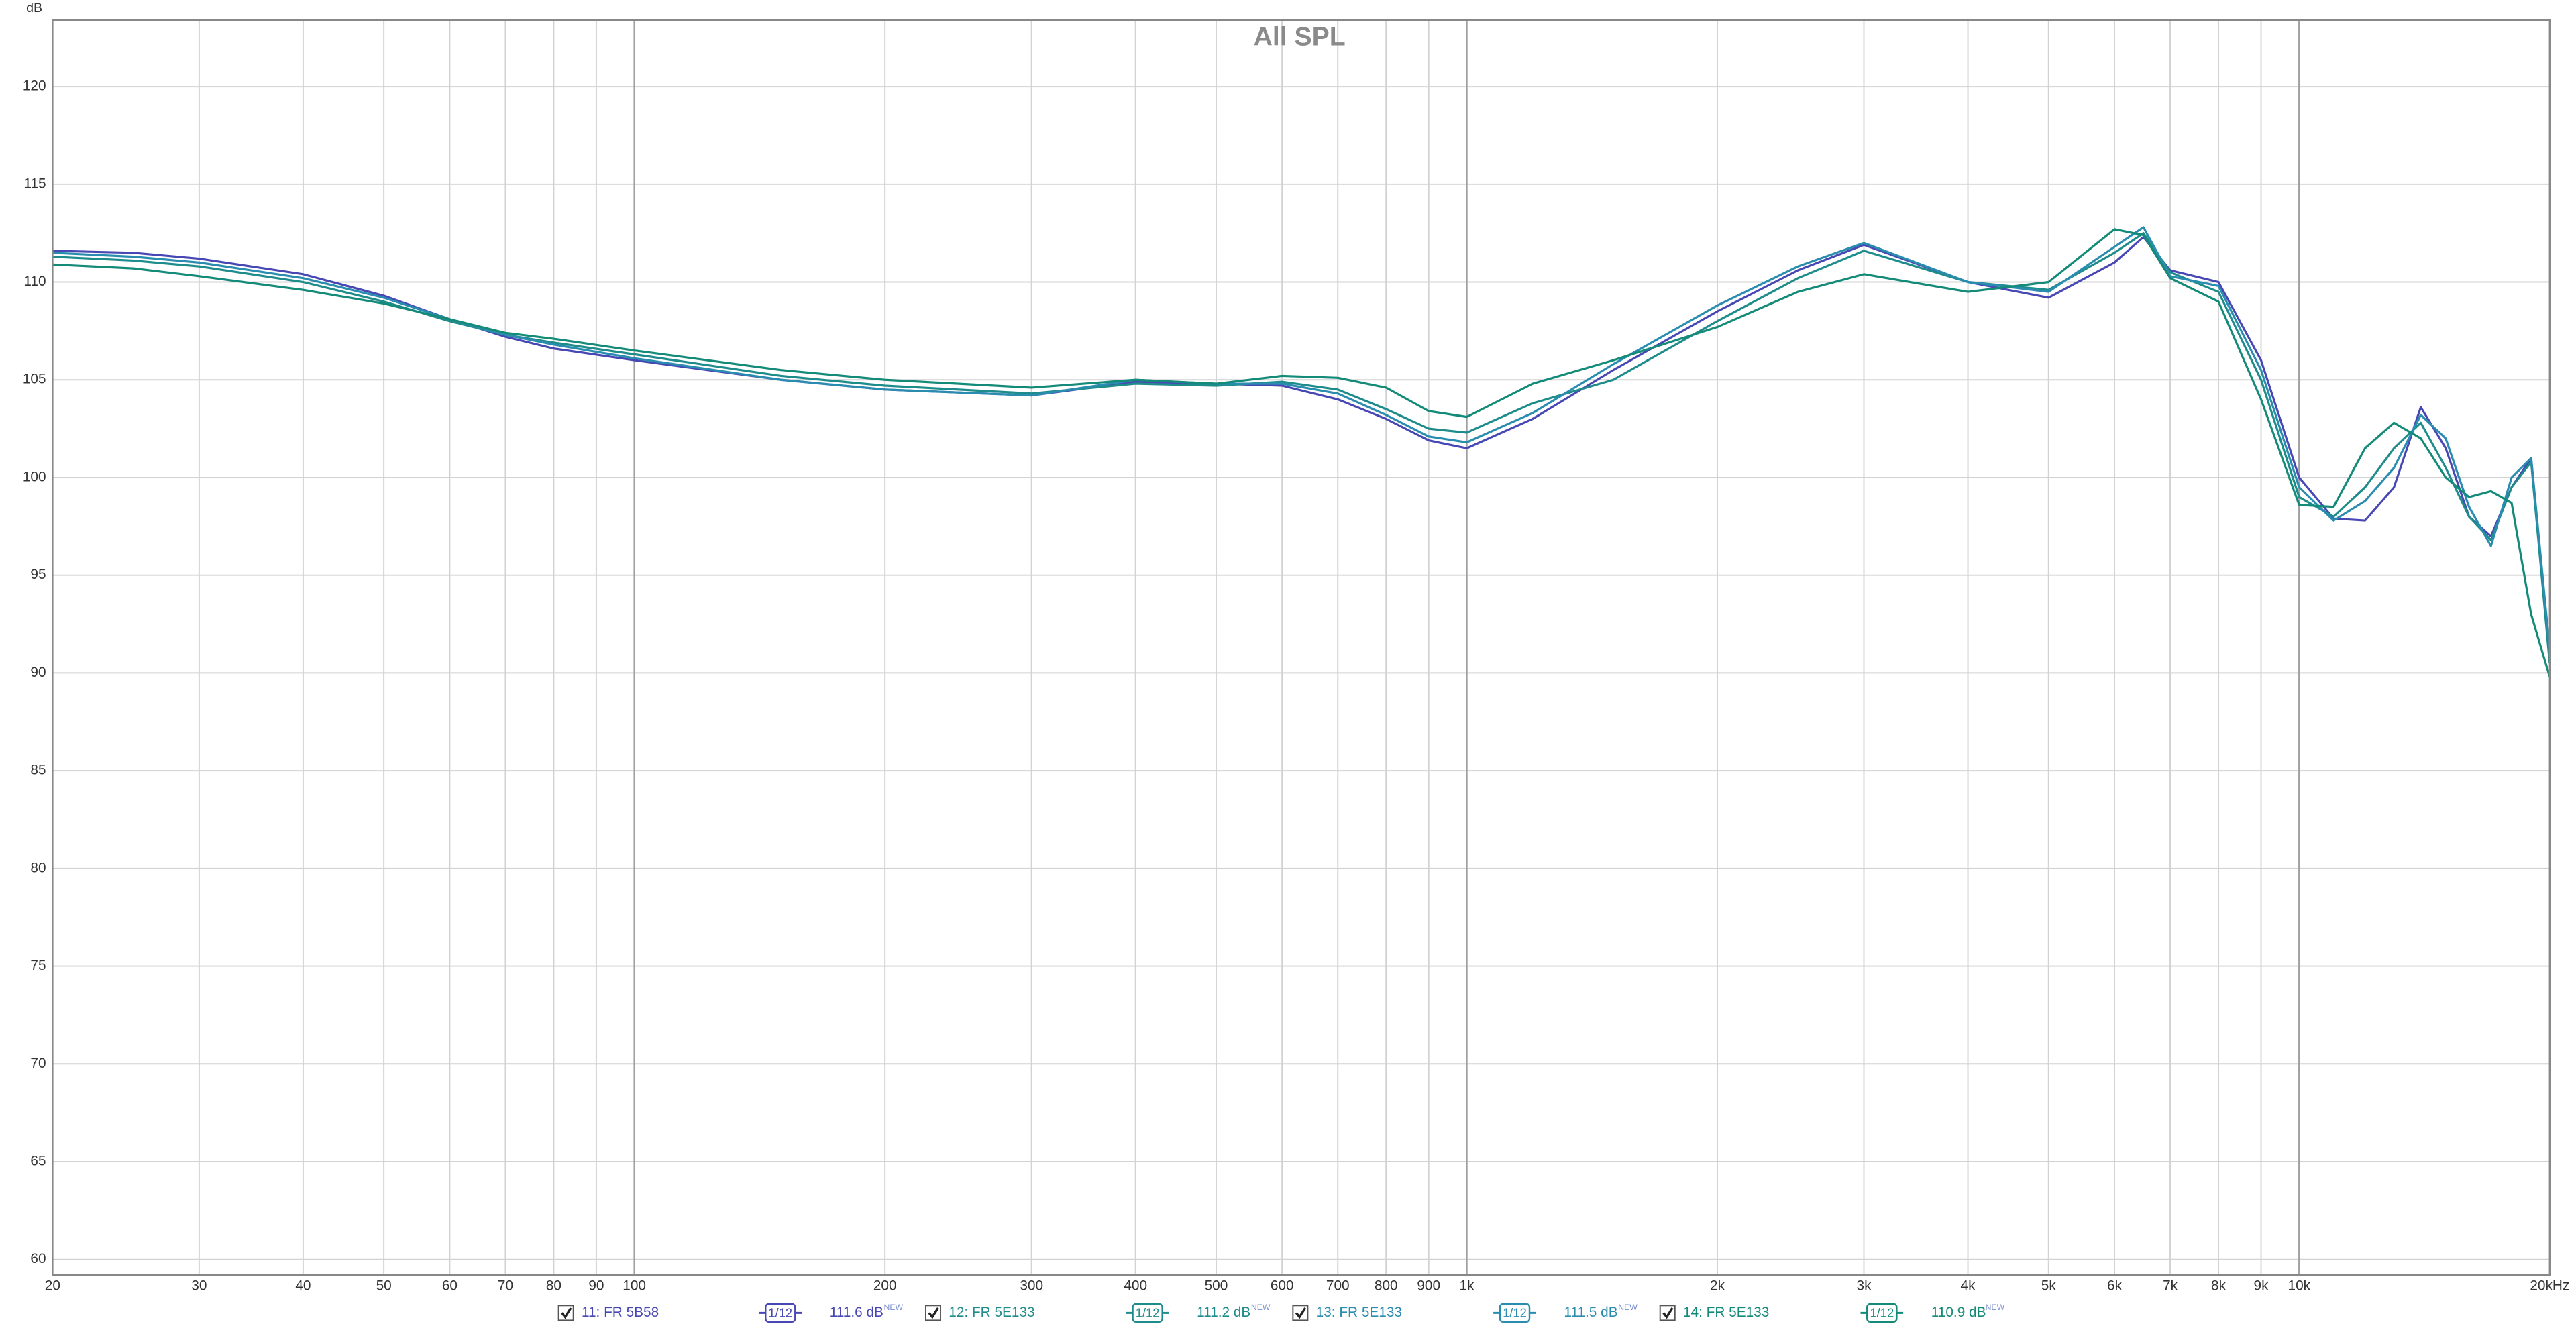 This screenshot has width=2576, height=1328. What do you see at coordinates (1031, 1286) in the screenshot?
I see `x-tick-label: 300` at bounding box center [1031, 1286].